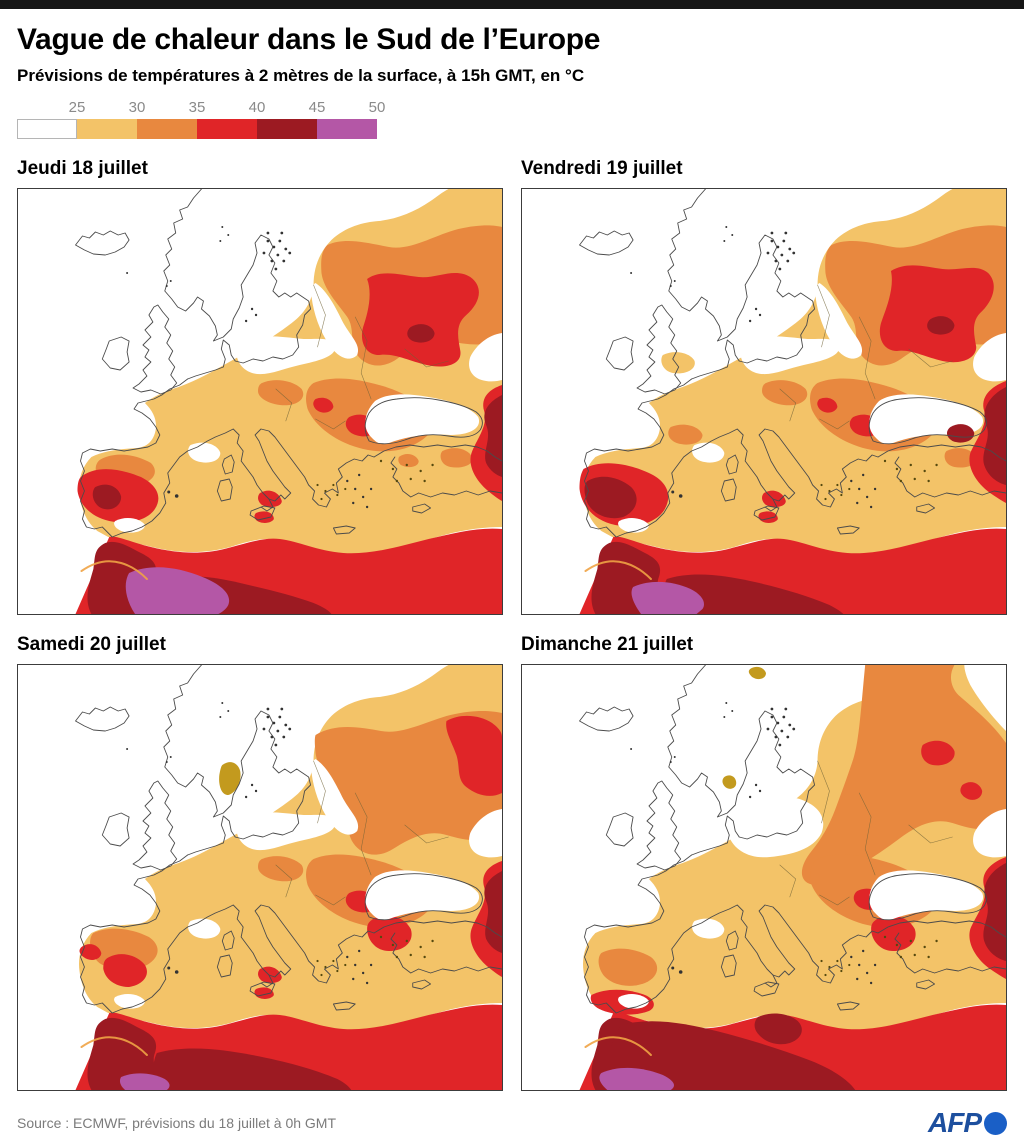 The width and height of the screenshot is (1024, 1140). Describe the element at coordinates (77, 107) in the screenshot. I see `legend-tick-25: 25` at that location.